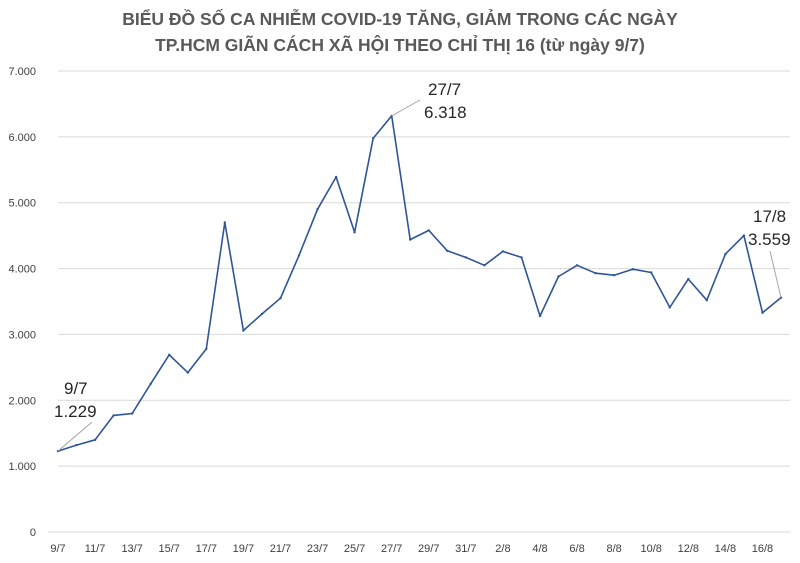  Describe the element at coordinates (22, 302) in the screenshot. I see `y-tick-labels: 0 1.000 2.000 3.000 4.000 5.000 6.000 7.000` at that location.